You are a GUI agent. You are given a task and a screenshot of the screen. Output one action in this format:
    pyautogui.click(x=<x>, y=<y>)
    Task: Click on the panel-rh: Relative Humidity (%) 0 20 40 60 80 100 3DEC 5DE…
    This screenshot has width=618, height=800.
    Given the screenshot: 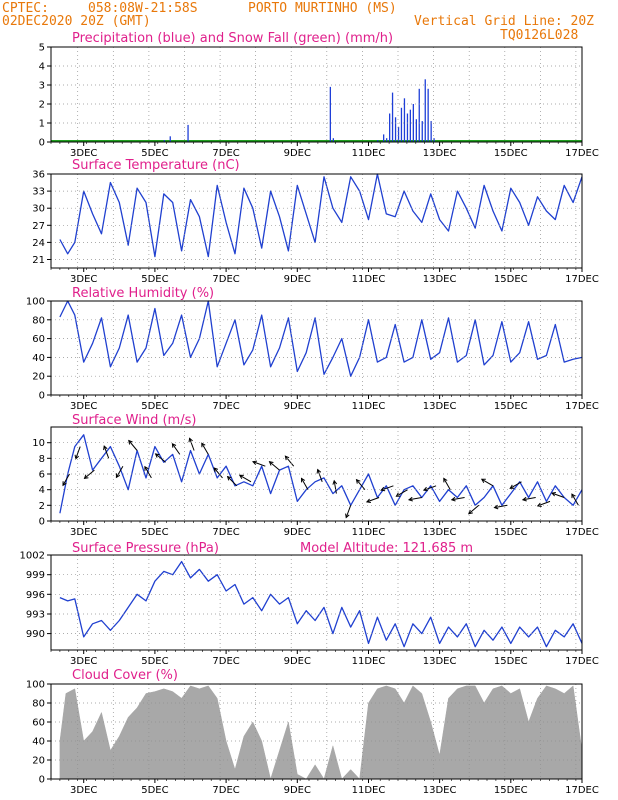 What is the action you would take?
    pyautogui.click(x=312, y=349)
    